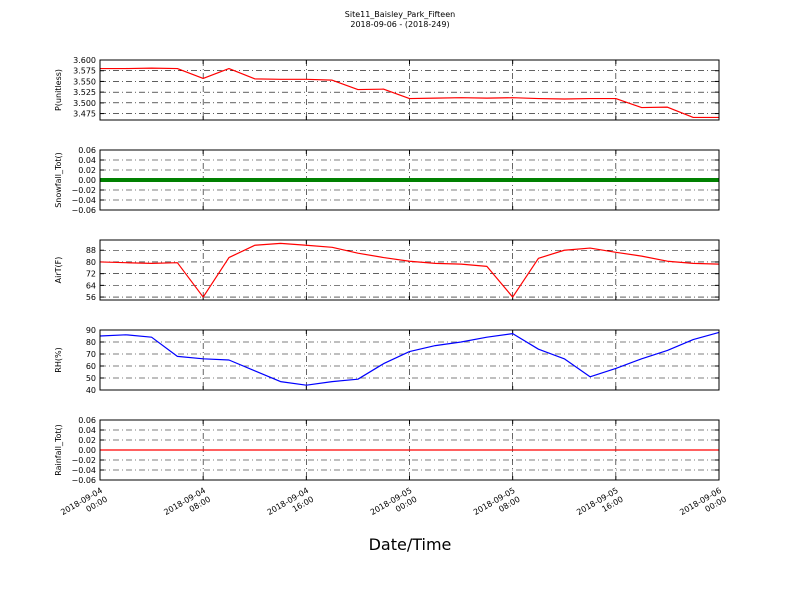 The height and width of the screenshot is (600, 800). I want to click on y-tick-label: 3.550, so click(84, 81).